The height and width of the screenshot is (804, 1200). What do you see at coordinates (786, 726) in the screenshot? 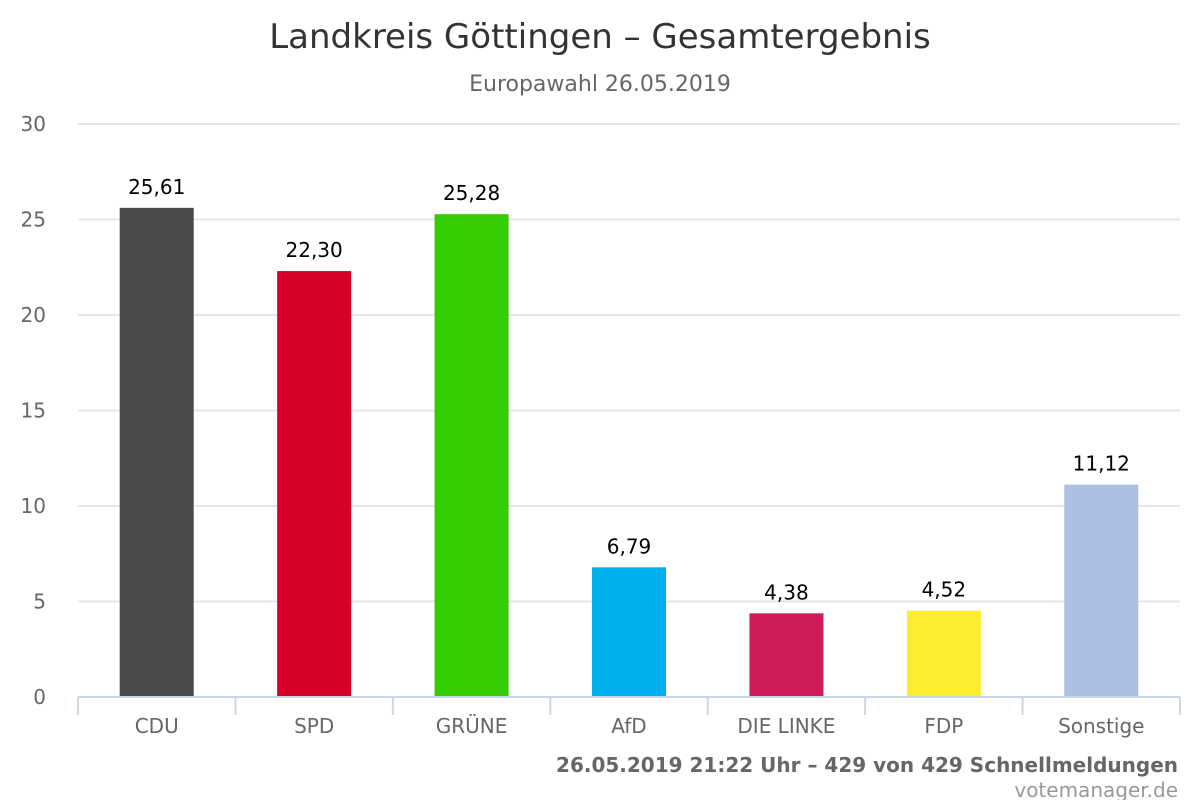
I see `x-tick-label: DIE LINKE` at bounding box center [786, 726].